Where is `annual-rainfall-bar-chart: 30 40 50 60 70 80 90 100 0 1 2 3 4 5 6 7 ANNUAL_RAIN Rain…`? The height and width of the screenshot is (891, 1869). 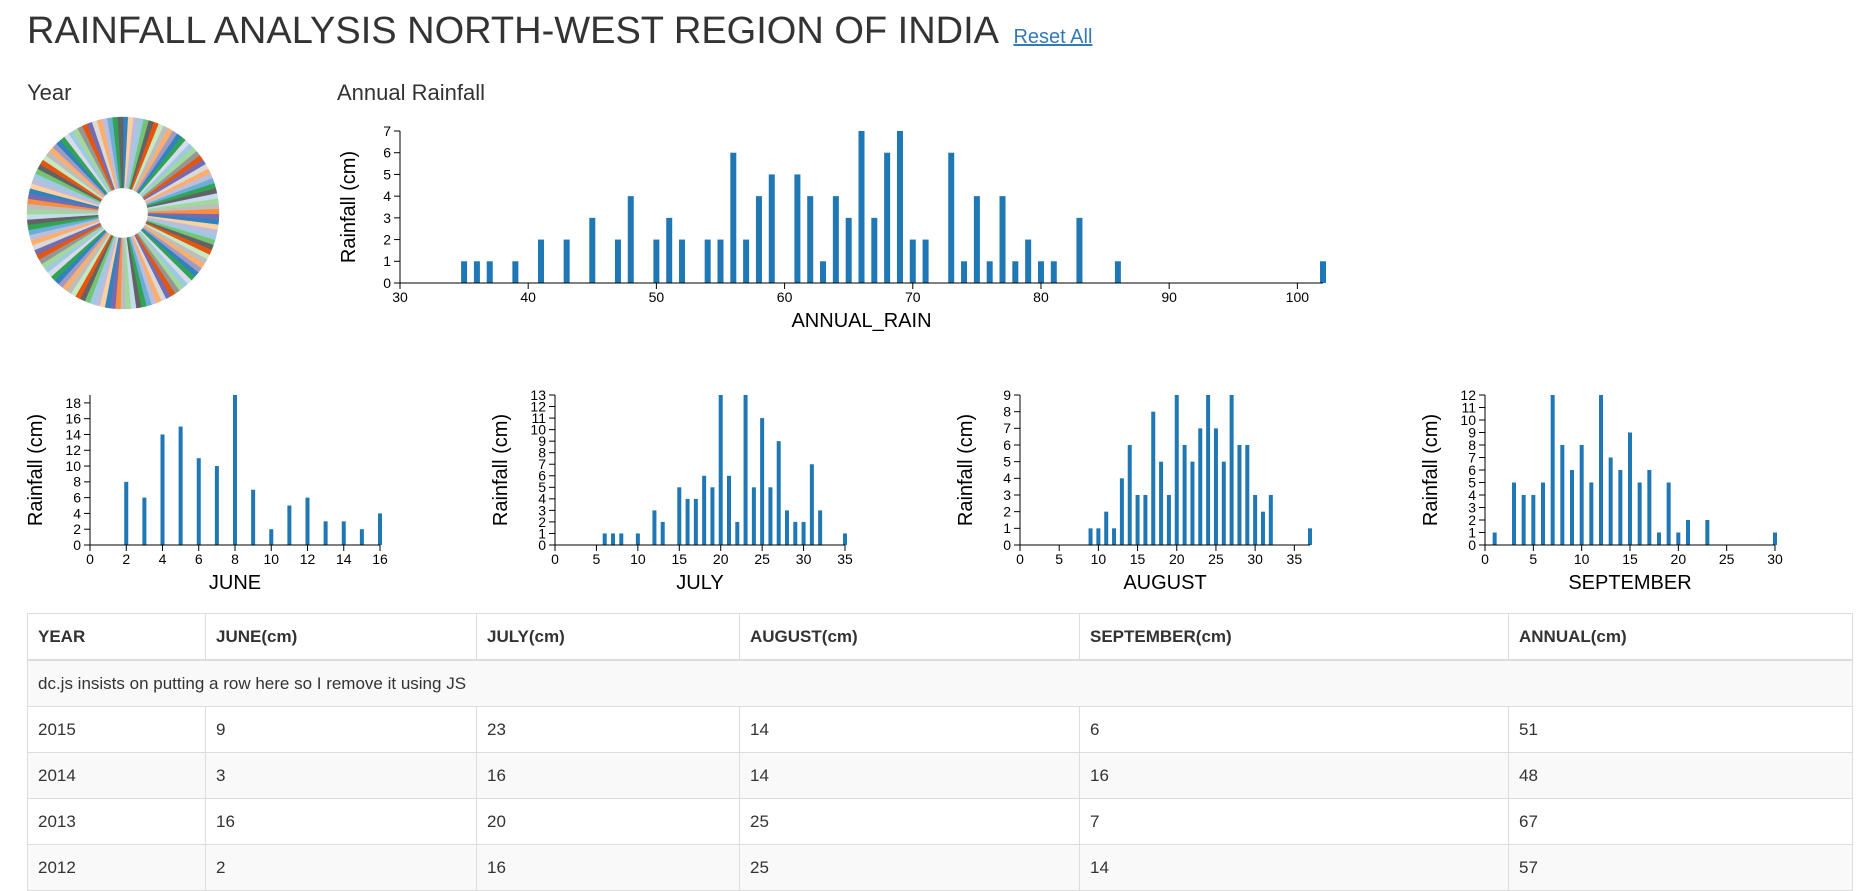 annual-rainfall-bar-chart: 30 40 50 60 70 80 90 100 0 1 2 3 4 5 6 7 ANNUAL_RAIN Rain… is located at coordinates (840, 230).